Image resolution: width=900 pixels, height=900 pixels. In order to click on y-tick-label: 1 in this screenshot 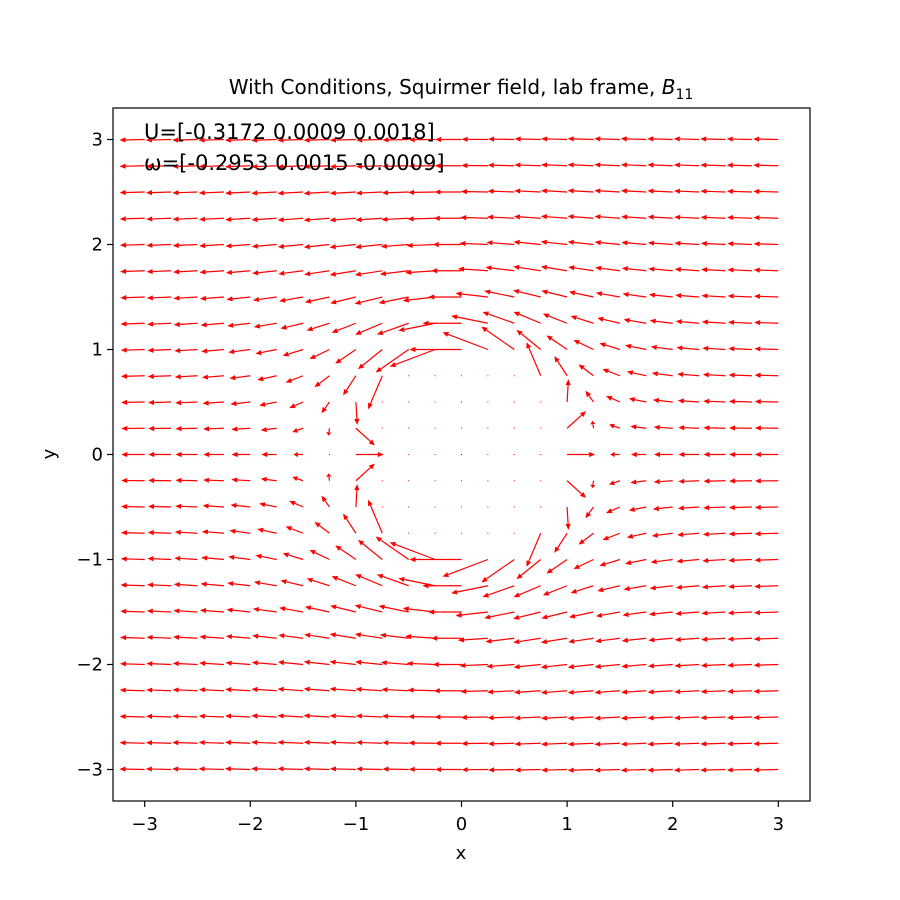, I will do `click(97, 350)`.